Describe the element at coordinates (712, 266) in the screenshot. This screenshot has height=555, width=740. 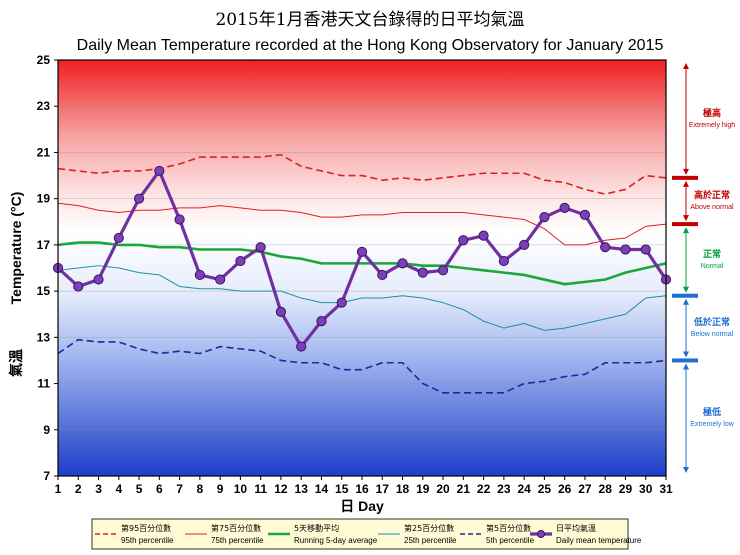
I see `band-label-normal: Normal` at that location.